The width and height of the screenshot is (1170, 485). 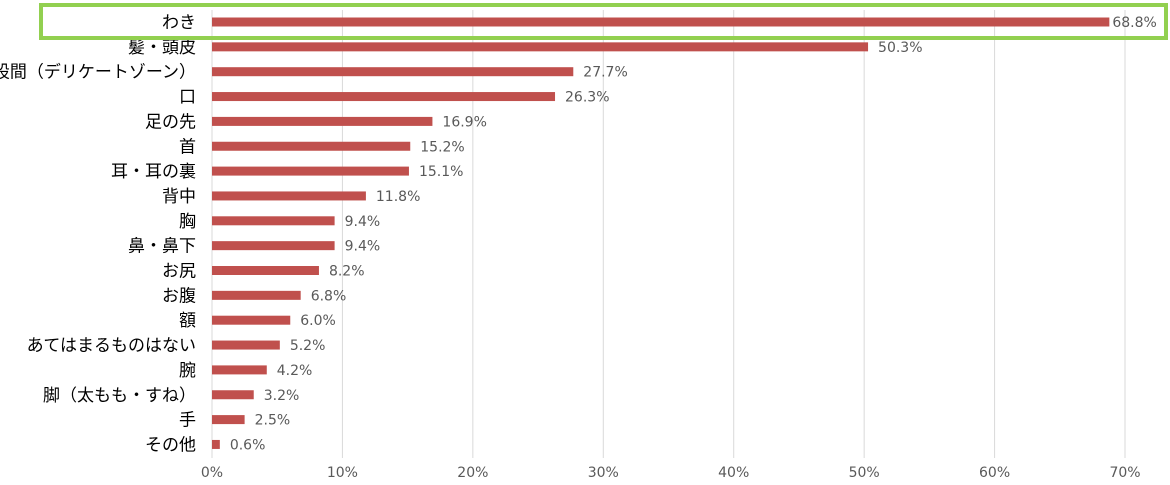 What do you see at coordinates (472, 473) in the screenshot?
I see `x-tick-label: 20%` at bounding box center [472, 473].